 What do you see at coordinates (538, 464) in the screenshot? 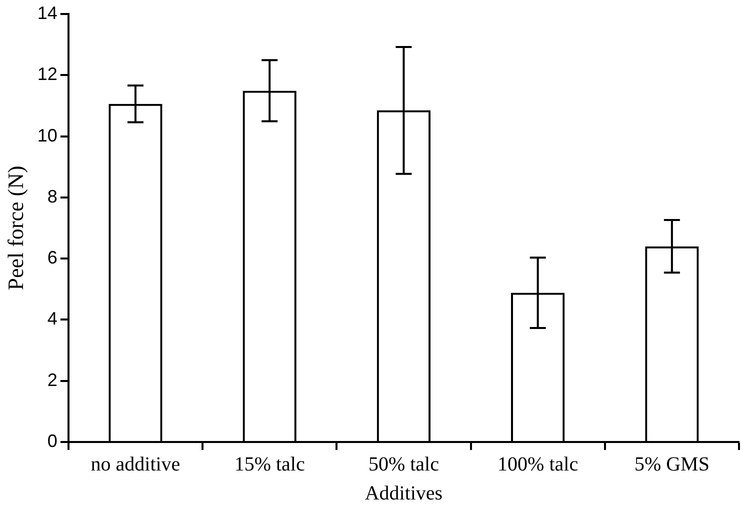
I see `x-tick-label: 100% talc` at bounding box center [538, 464].